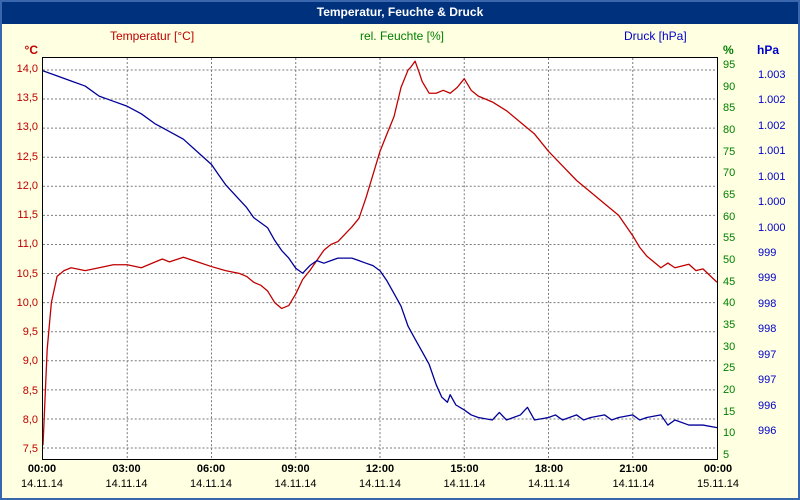  What do you see at coordinates (27, 273) in the screenshot?
I see `temperature-axis-tick: 10,5` at bounding box center [27, 273].